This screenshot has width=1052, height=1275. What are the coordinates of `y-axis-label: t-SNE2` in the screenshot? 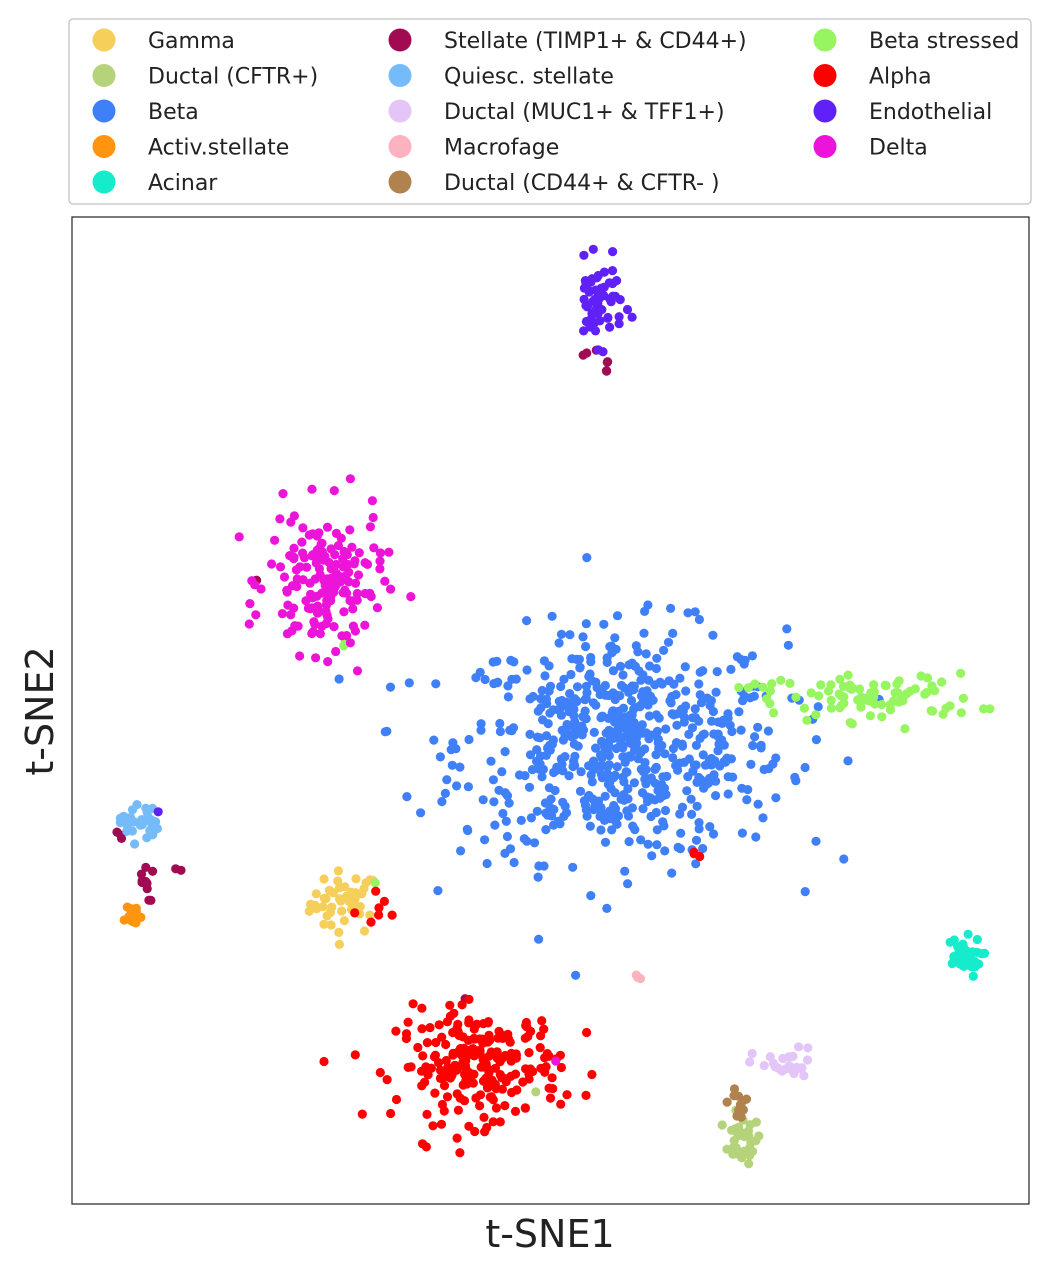 It's located at (40, 710).